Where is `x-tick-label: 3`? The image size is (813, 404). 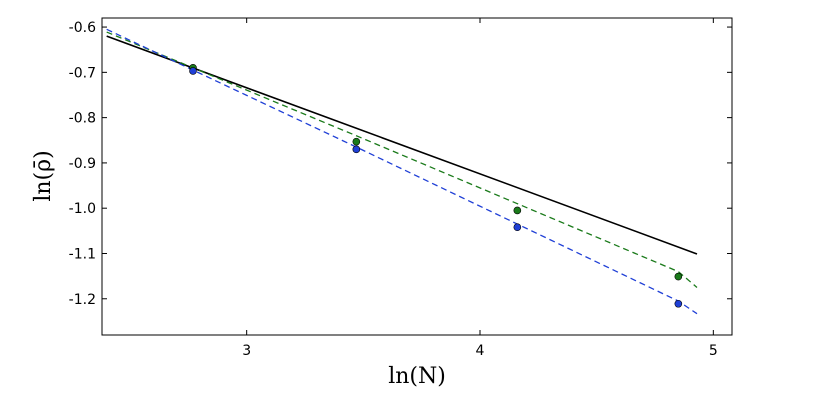
x-tick-label: 3 is located at coordinates (246, 351).